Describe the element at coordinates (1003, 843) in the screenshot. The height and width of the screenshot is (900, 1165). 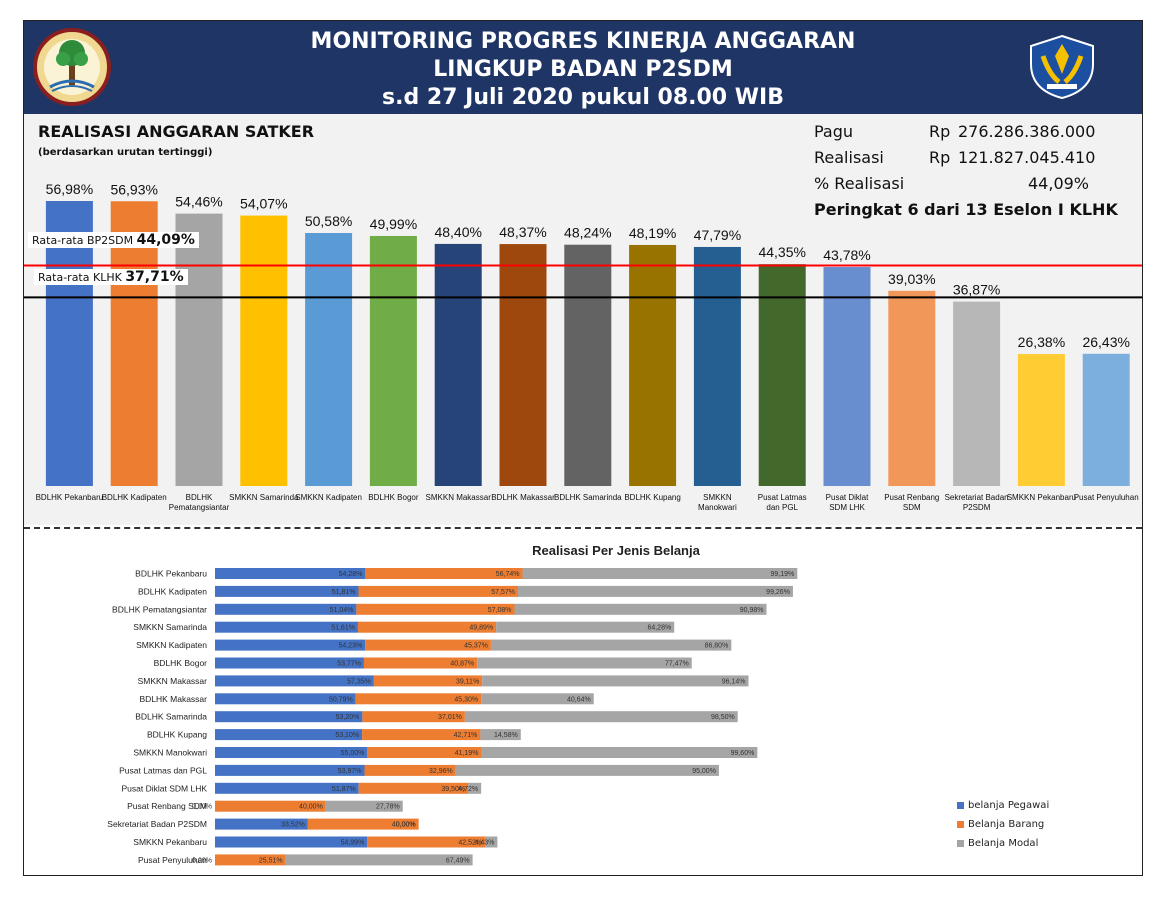
I see `legend-item-modal: Belanja Modal` at that location.